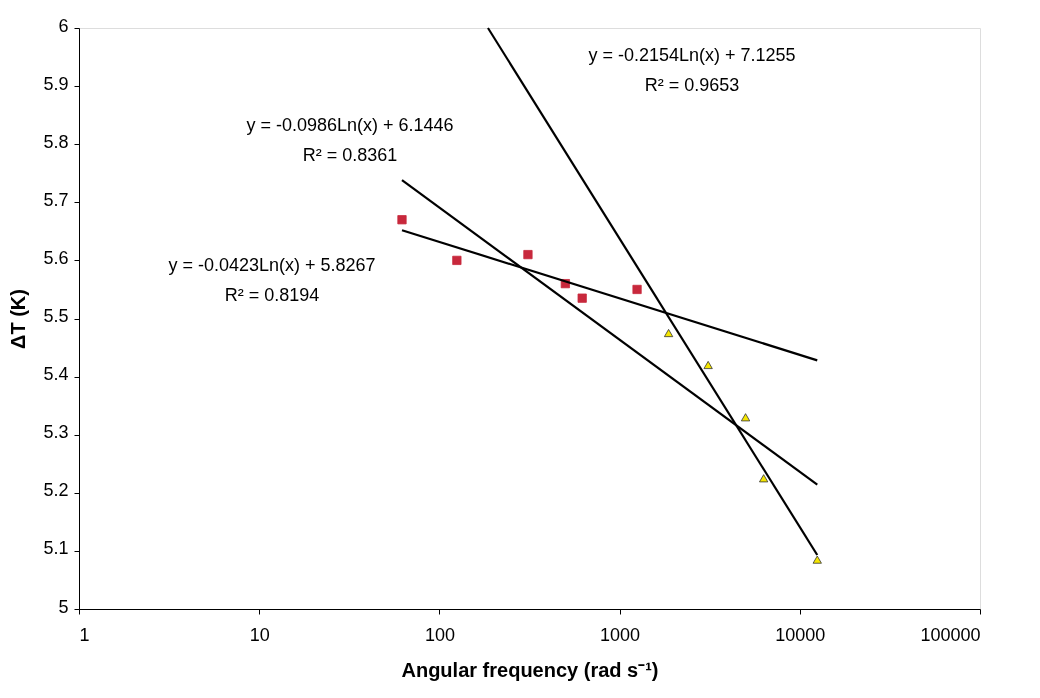 This screenshot has width=1040, height=698. What do you see at coordinates (950, 634) in the screenshot?
I see `x-tick-label: 100000` at bounding box center [950, 634].